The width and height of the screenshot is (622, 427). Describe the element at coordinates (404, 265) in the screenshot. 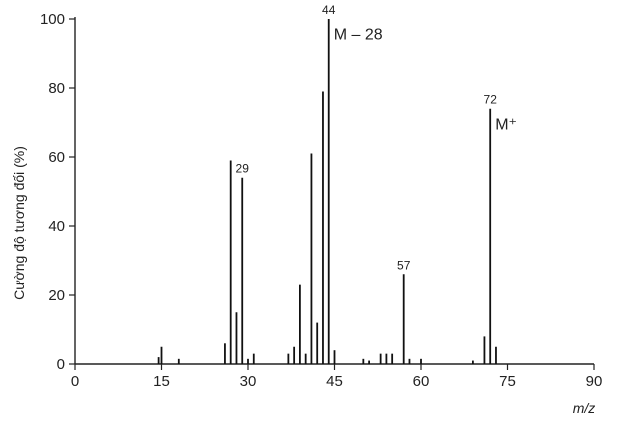

I see `peak-label: 57` at that location.